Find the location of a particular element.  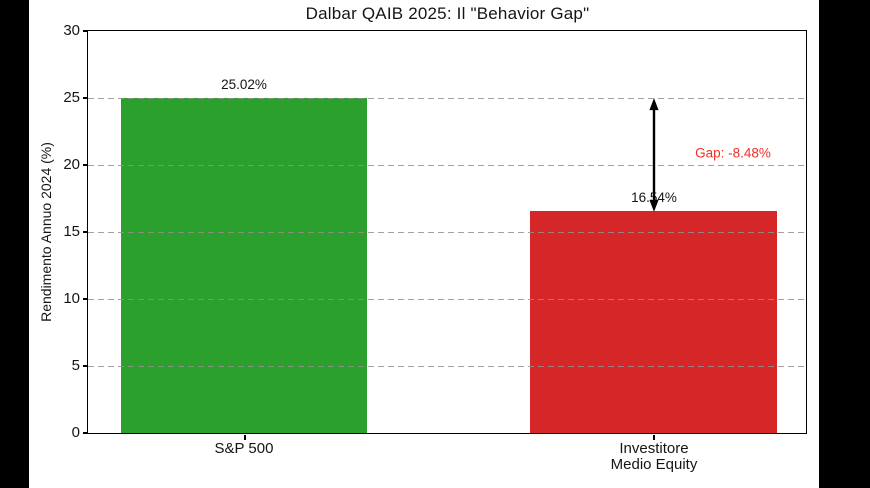

y-tick-label: 5 is located at coordinates (75, 365).